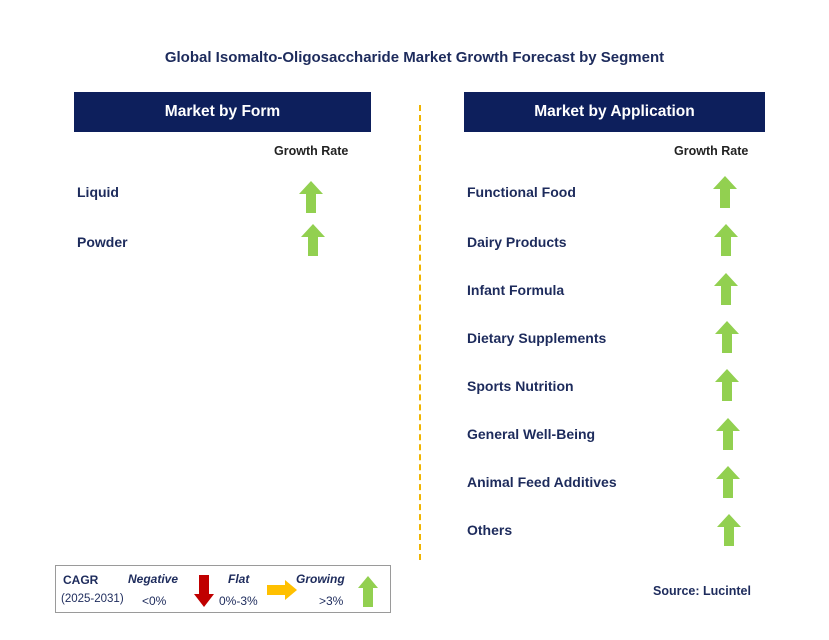 This screenshot has width=829, height=640. I want to click on form-item-label: Liquid, so click(98, 192).